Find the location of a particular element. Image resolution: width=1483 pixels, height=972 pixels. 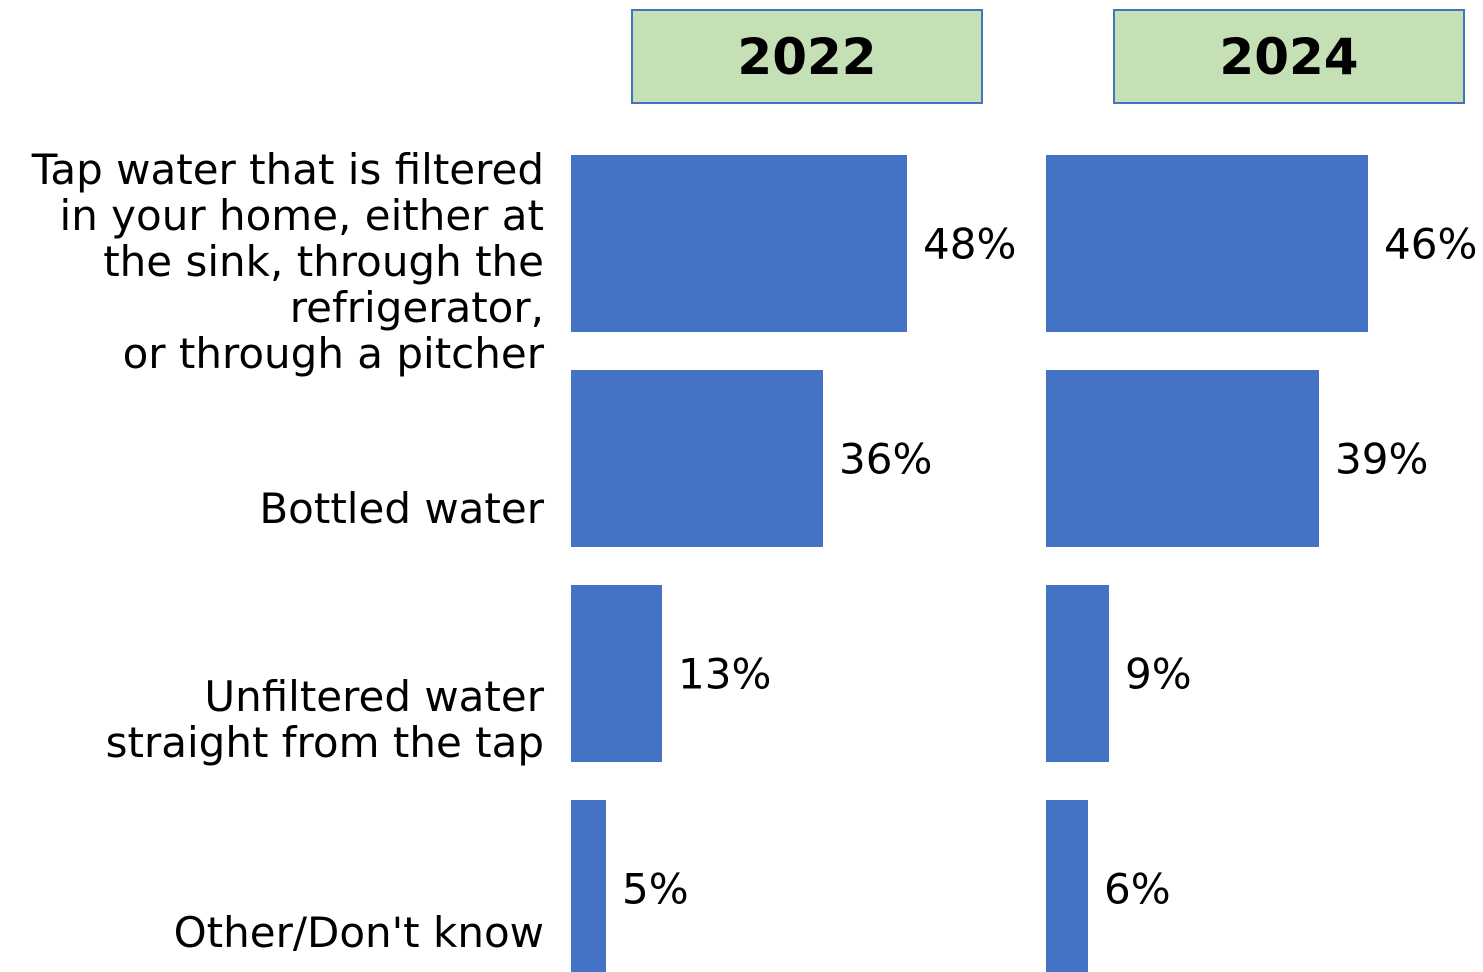

value-label-2022-3: 5% is located at coordinates (655, 889).